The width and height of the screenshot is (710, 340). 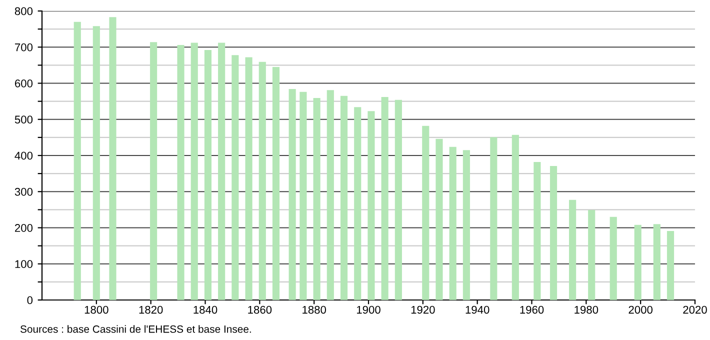 What do you see at coordinates (23, 156) in the screenshot?
I see `y-tick-label: 400` at bounding box center [23, 156].